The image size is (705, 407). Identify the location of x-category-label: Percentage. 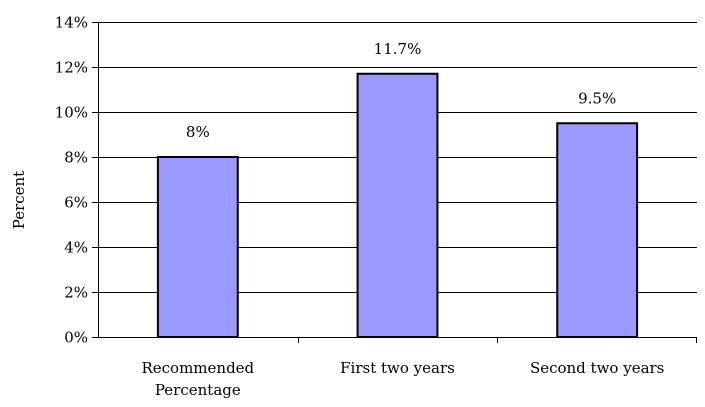
(198, 390).